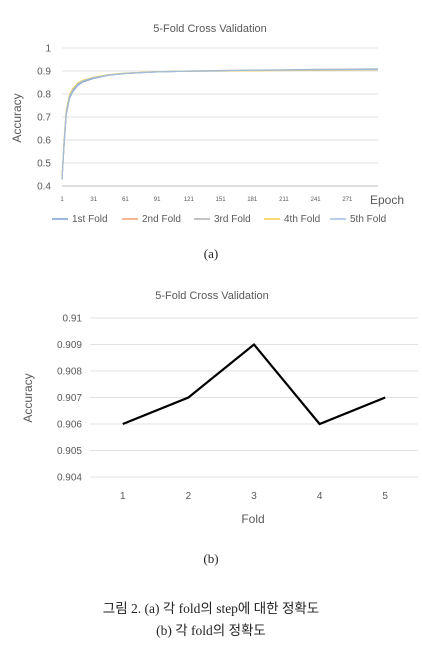 Image resolution: width=422 pixels, height=656 pixels. I want to click on chart-a-legend-label: 1st Fold, so click(90, 219).